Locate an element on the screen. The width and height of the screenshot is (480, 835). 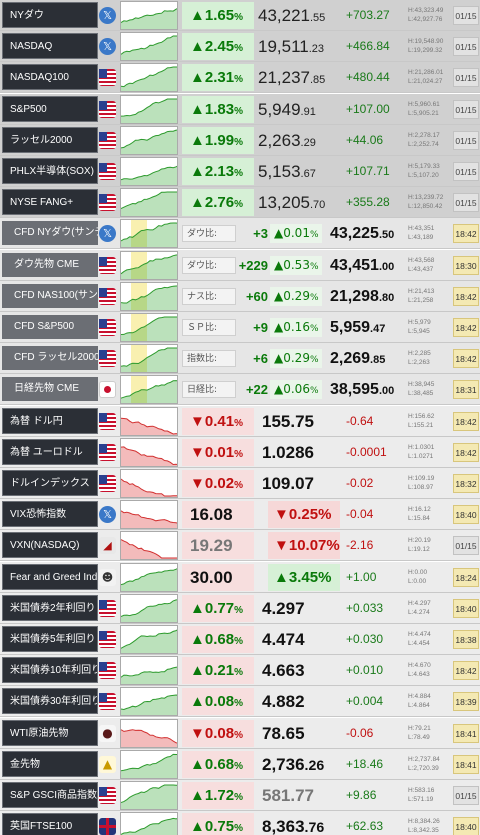
instrument-name: ダウ先物 CME is located at coordinates (50, 264).